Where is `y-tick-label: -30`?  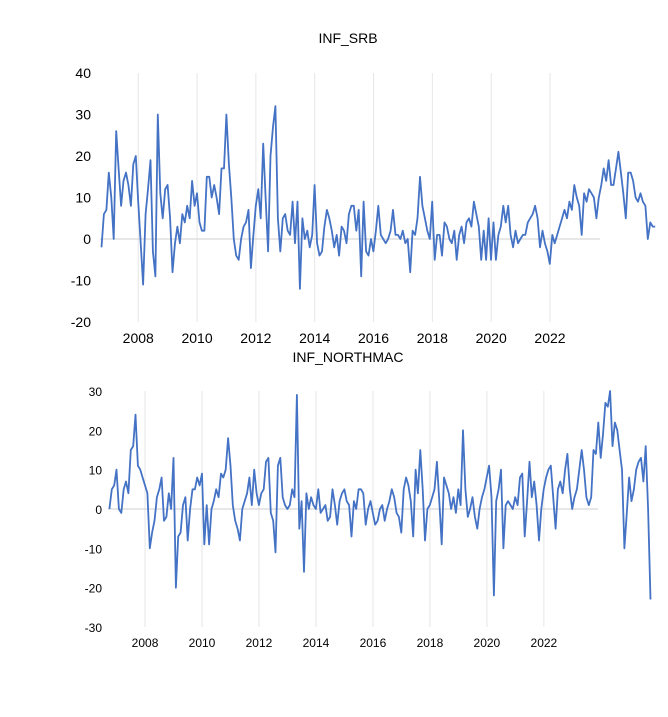 y-tick-label: -30 is located at coordinates (94, 628).